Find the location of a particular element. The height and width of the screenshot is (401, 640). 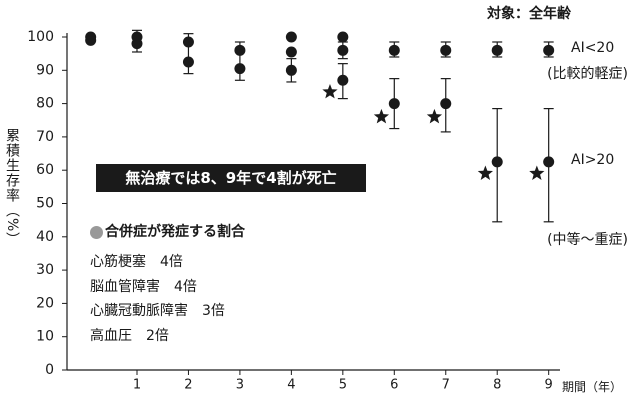

y-tick-label: 100 is located at coordinates (40, 37).